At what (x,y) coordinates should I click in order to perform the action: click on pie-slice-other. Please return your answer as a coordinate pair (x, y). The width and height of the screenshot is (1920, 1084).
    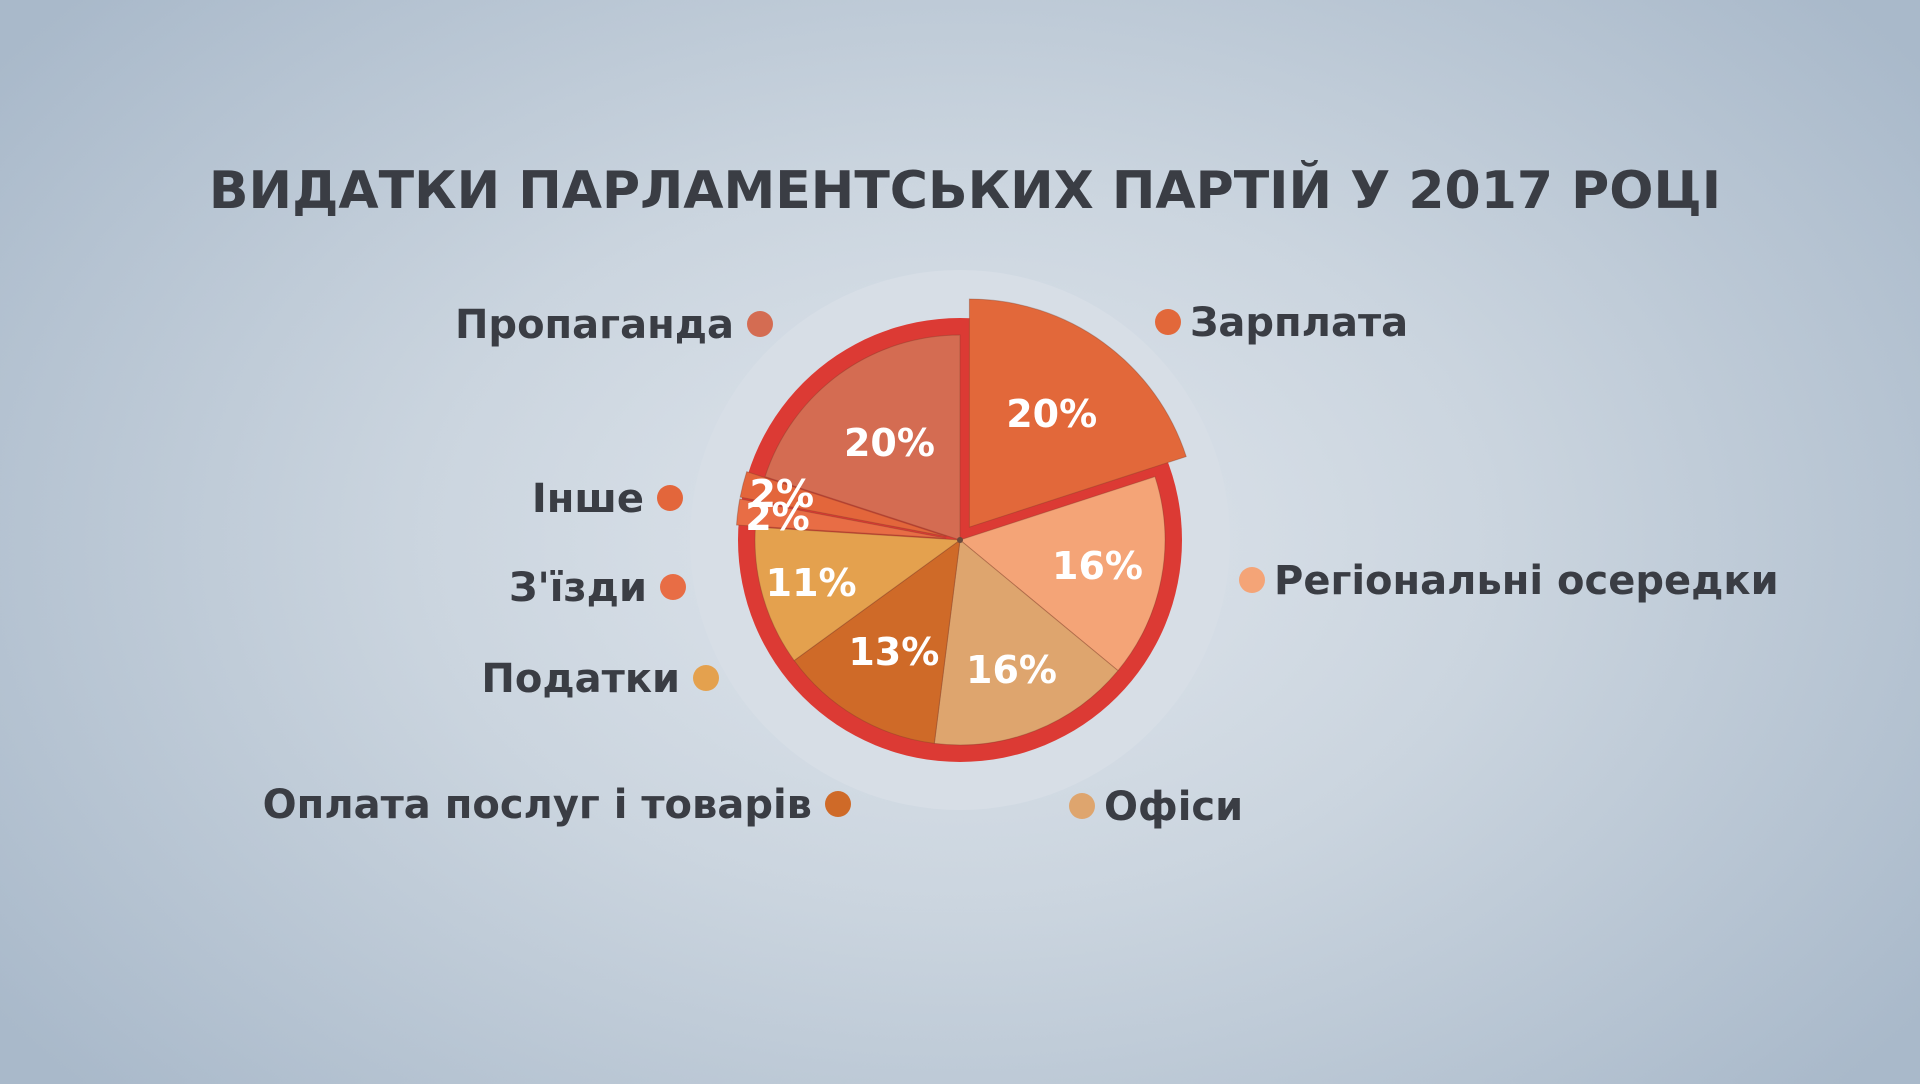
    Looking at the image, I should click on (843, 504).